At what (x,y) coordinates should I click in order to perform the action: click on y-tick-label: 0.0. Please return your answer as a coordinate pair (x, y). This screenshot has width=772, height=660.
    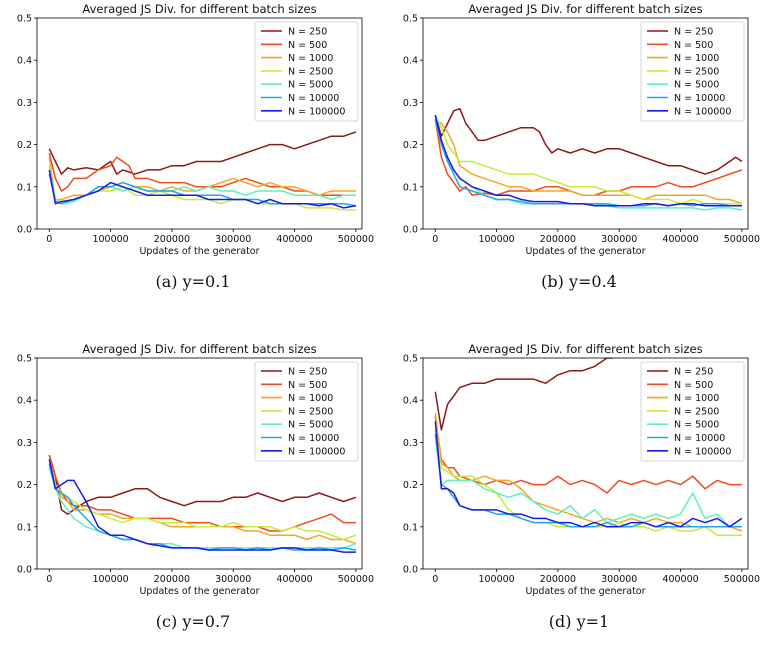
    Looking at the image, I should click on (410, 230).